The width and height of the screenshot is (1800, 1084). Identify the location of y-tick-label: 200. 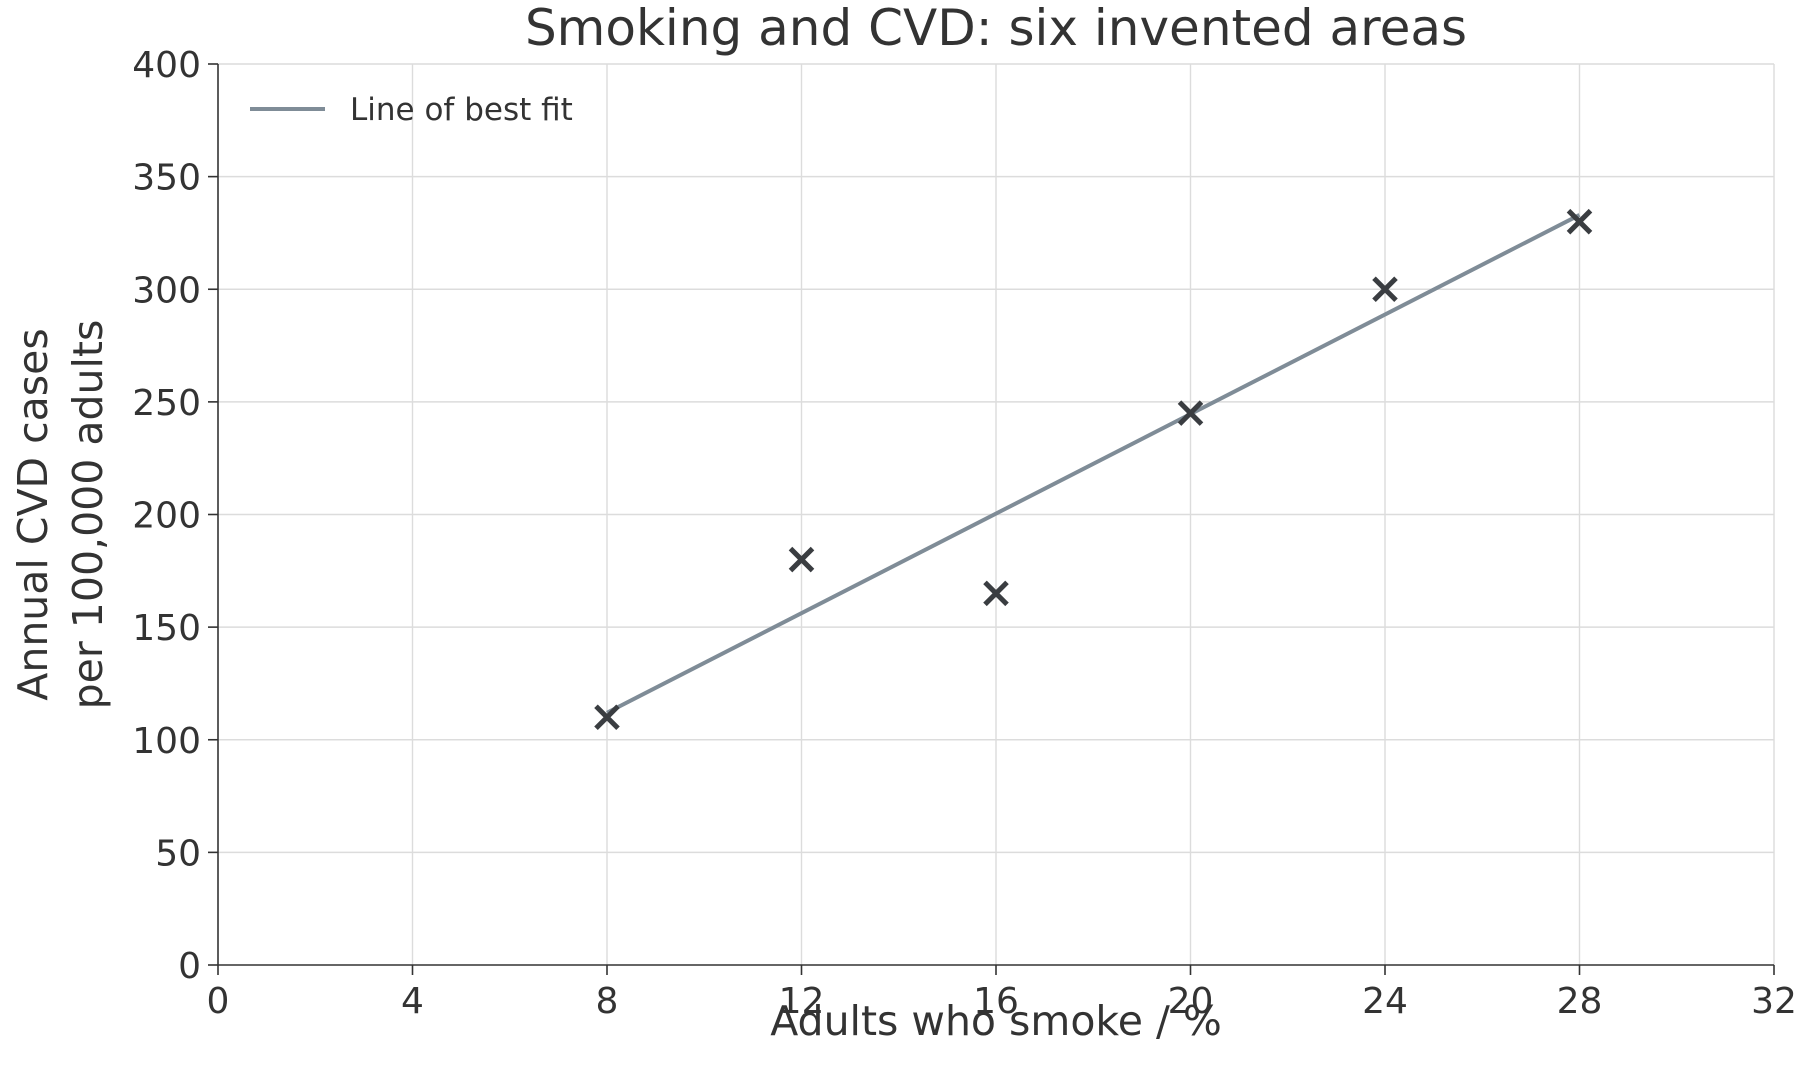
(166, 516).